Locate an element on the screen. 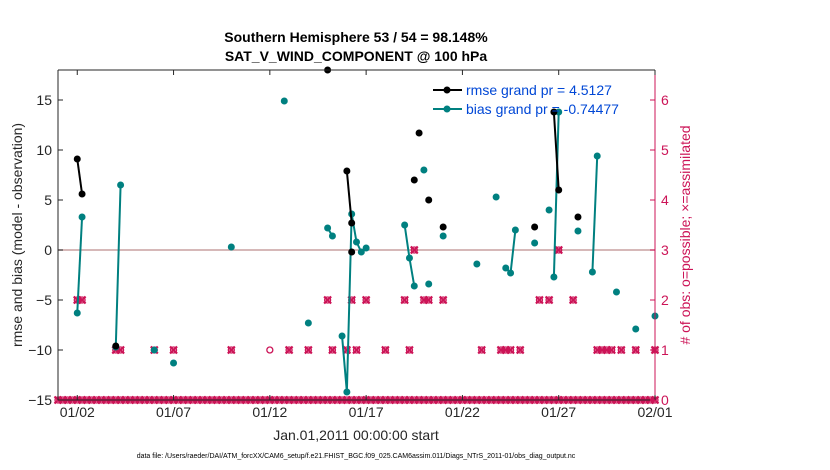  legend-bias-marker is located at coordinates (447, 109).